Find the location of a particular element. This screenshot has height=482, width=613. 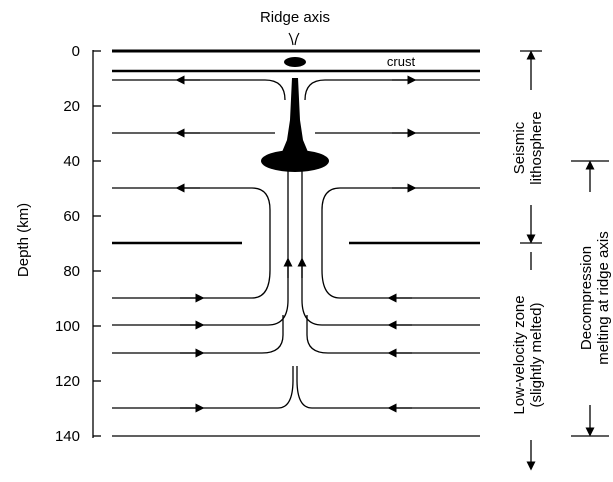

flow-line-crust-left is located at coordinates (199, 90).